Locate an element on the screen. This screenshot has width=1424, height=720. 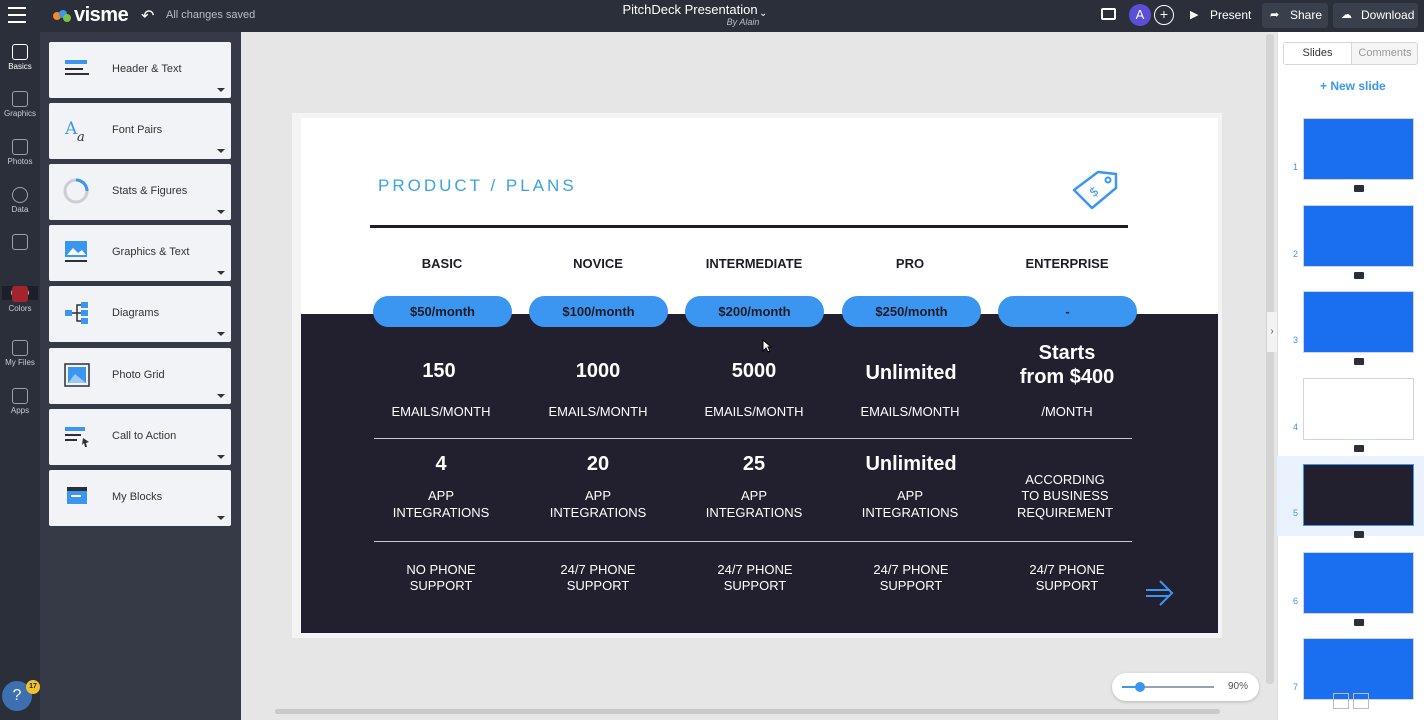
emails-label-basic: EMAILS/MONTH is located at coordinates (441, 411).